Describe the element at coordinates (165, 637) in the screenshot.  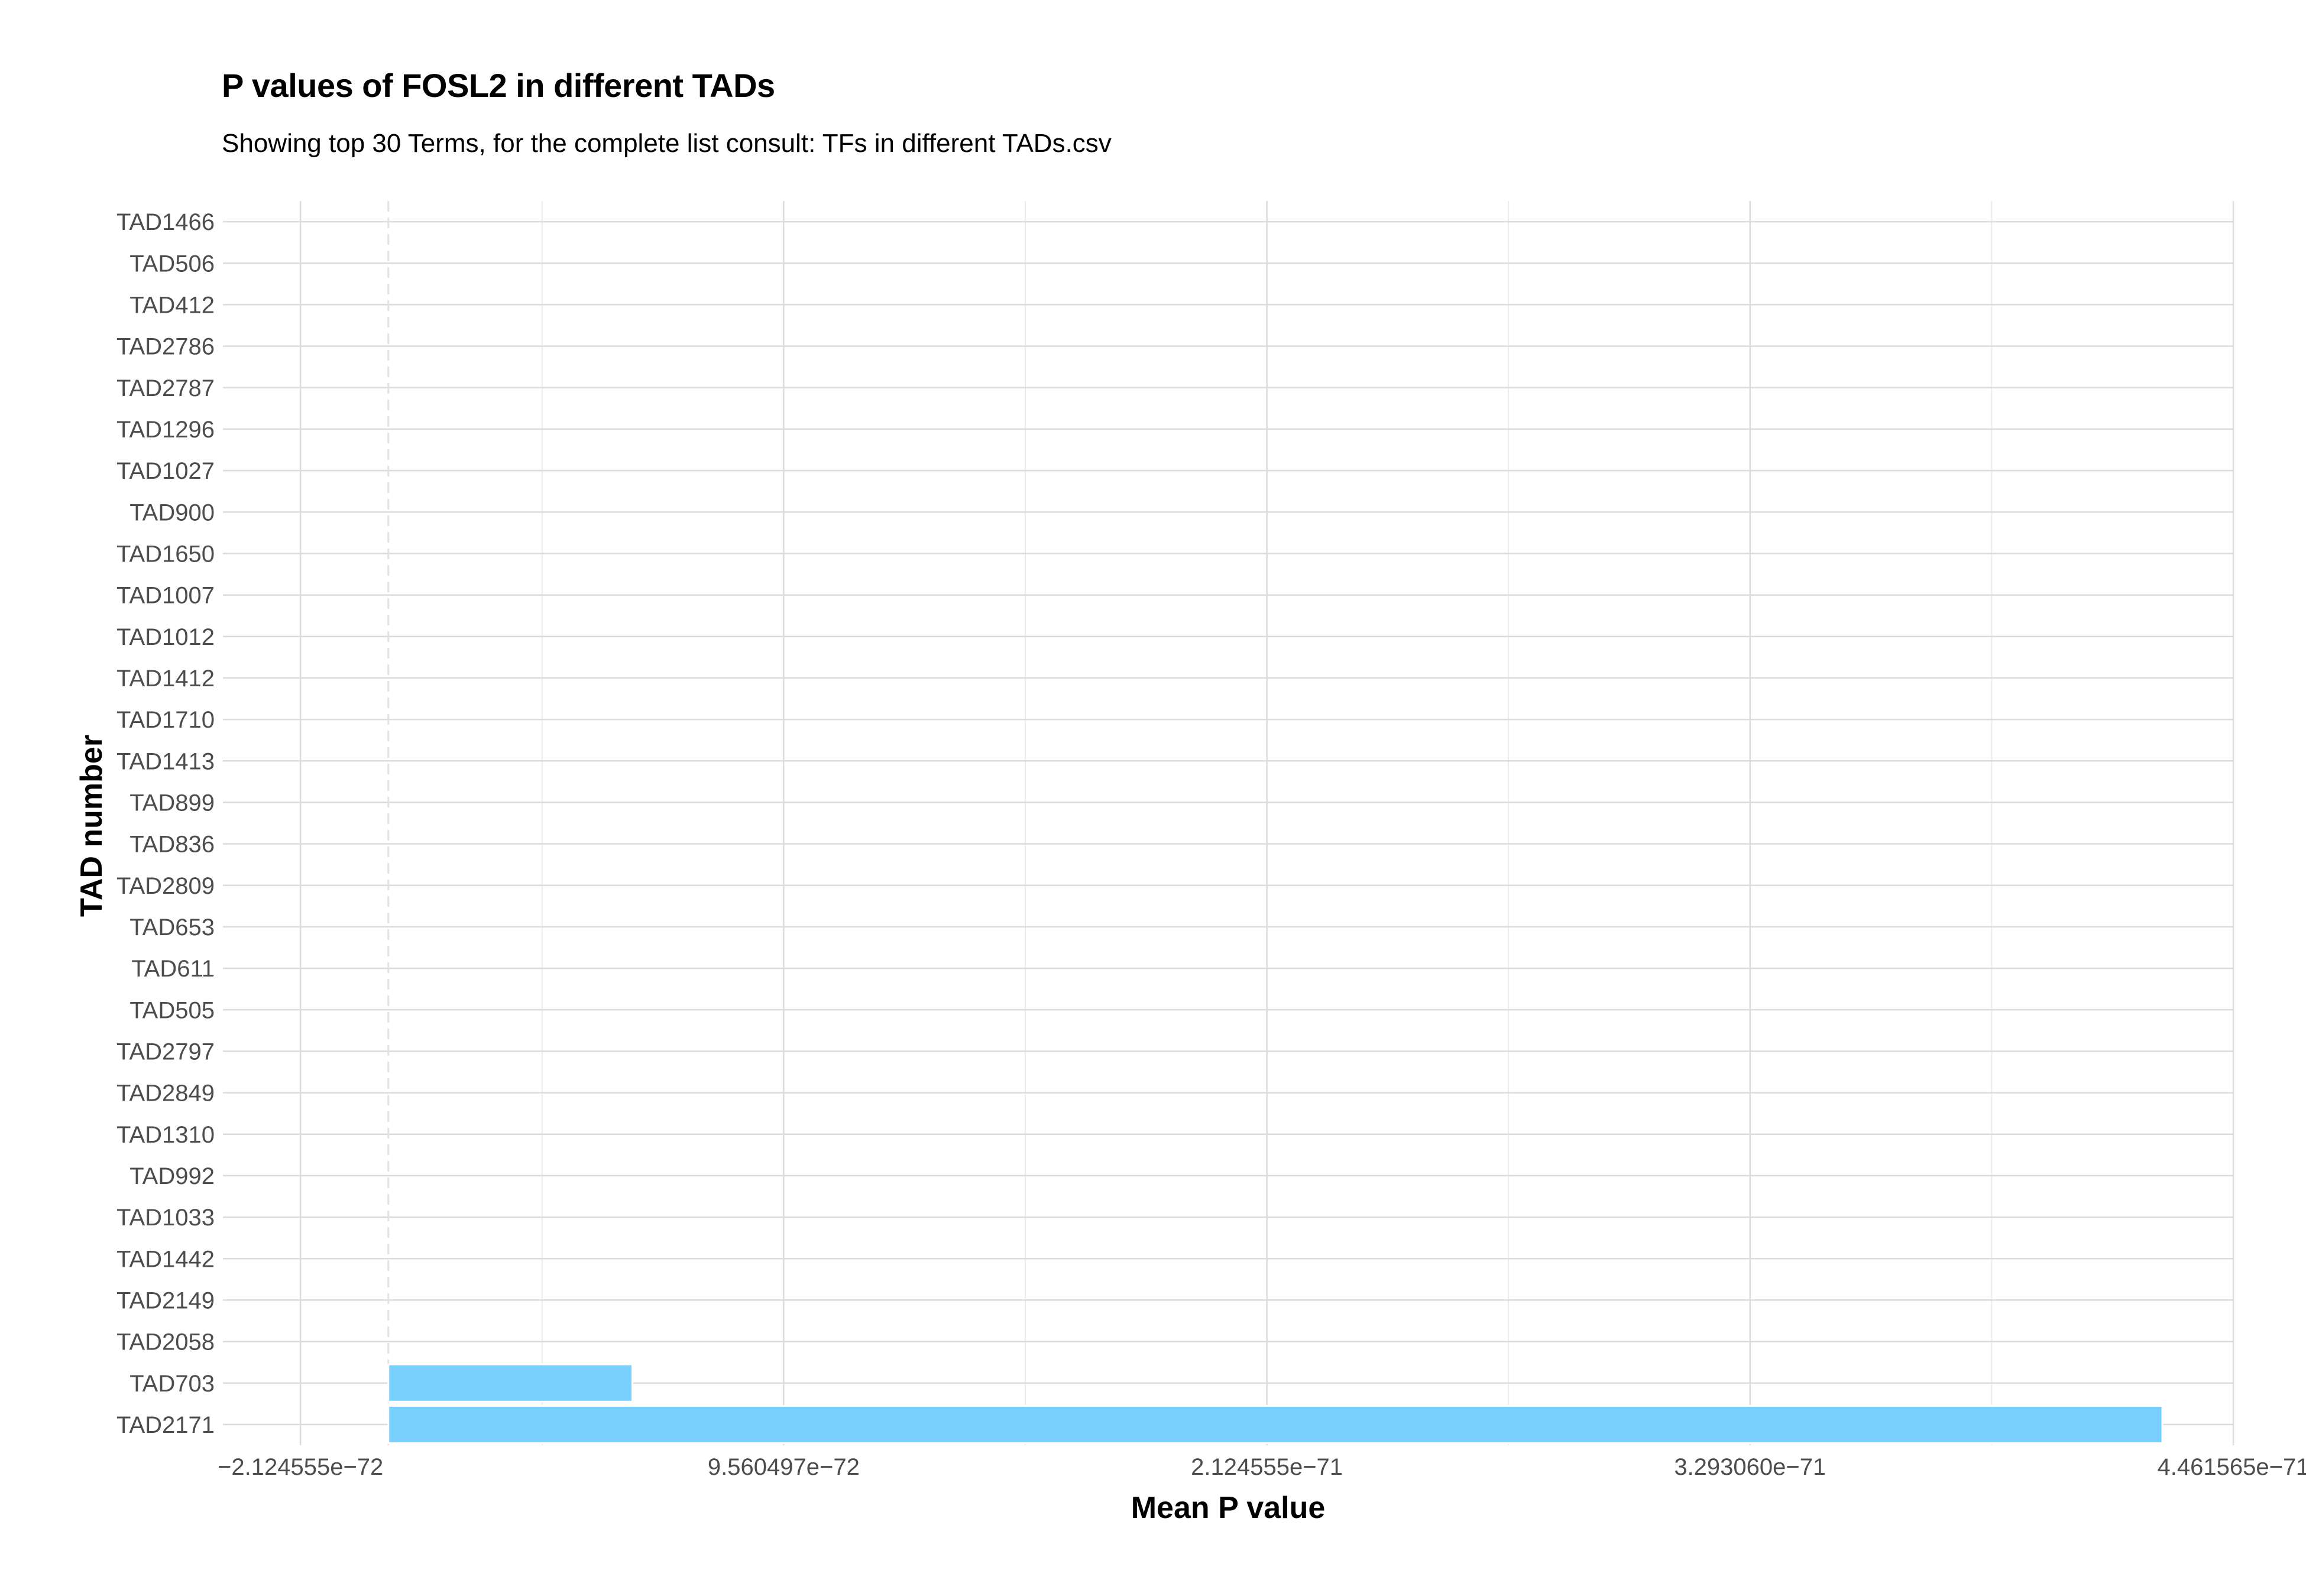
I see `y-tick-label: TAD1012` at that location.